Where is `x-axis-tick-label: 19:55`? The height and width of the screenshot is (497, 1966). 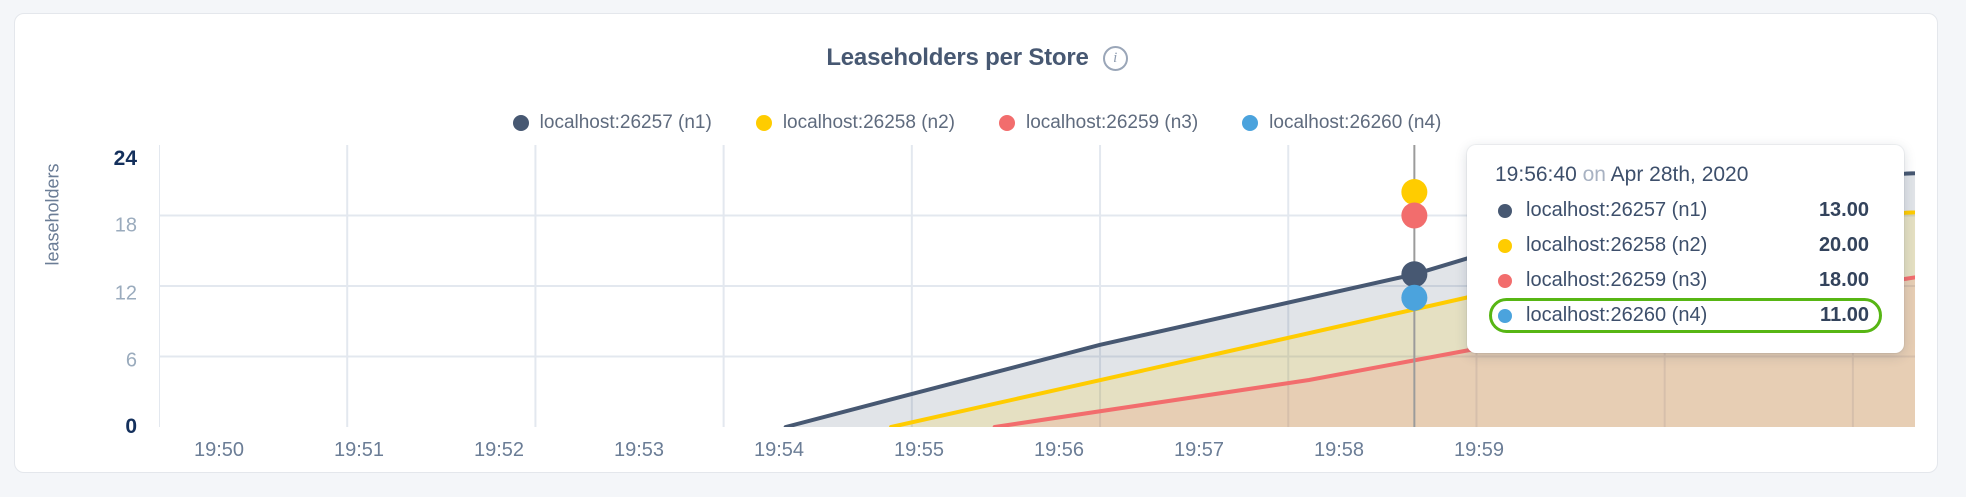
x-axis-tick-label: 19:55 is located at coordinates (919, 450).